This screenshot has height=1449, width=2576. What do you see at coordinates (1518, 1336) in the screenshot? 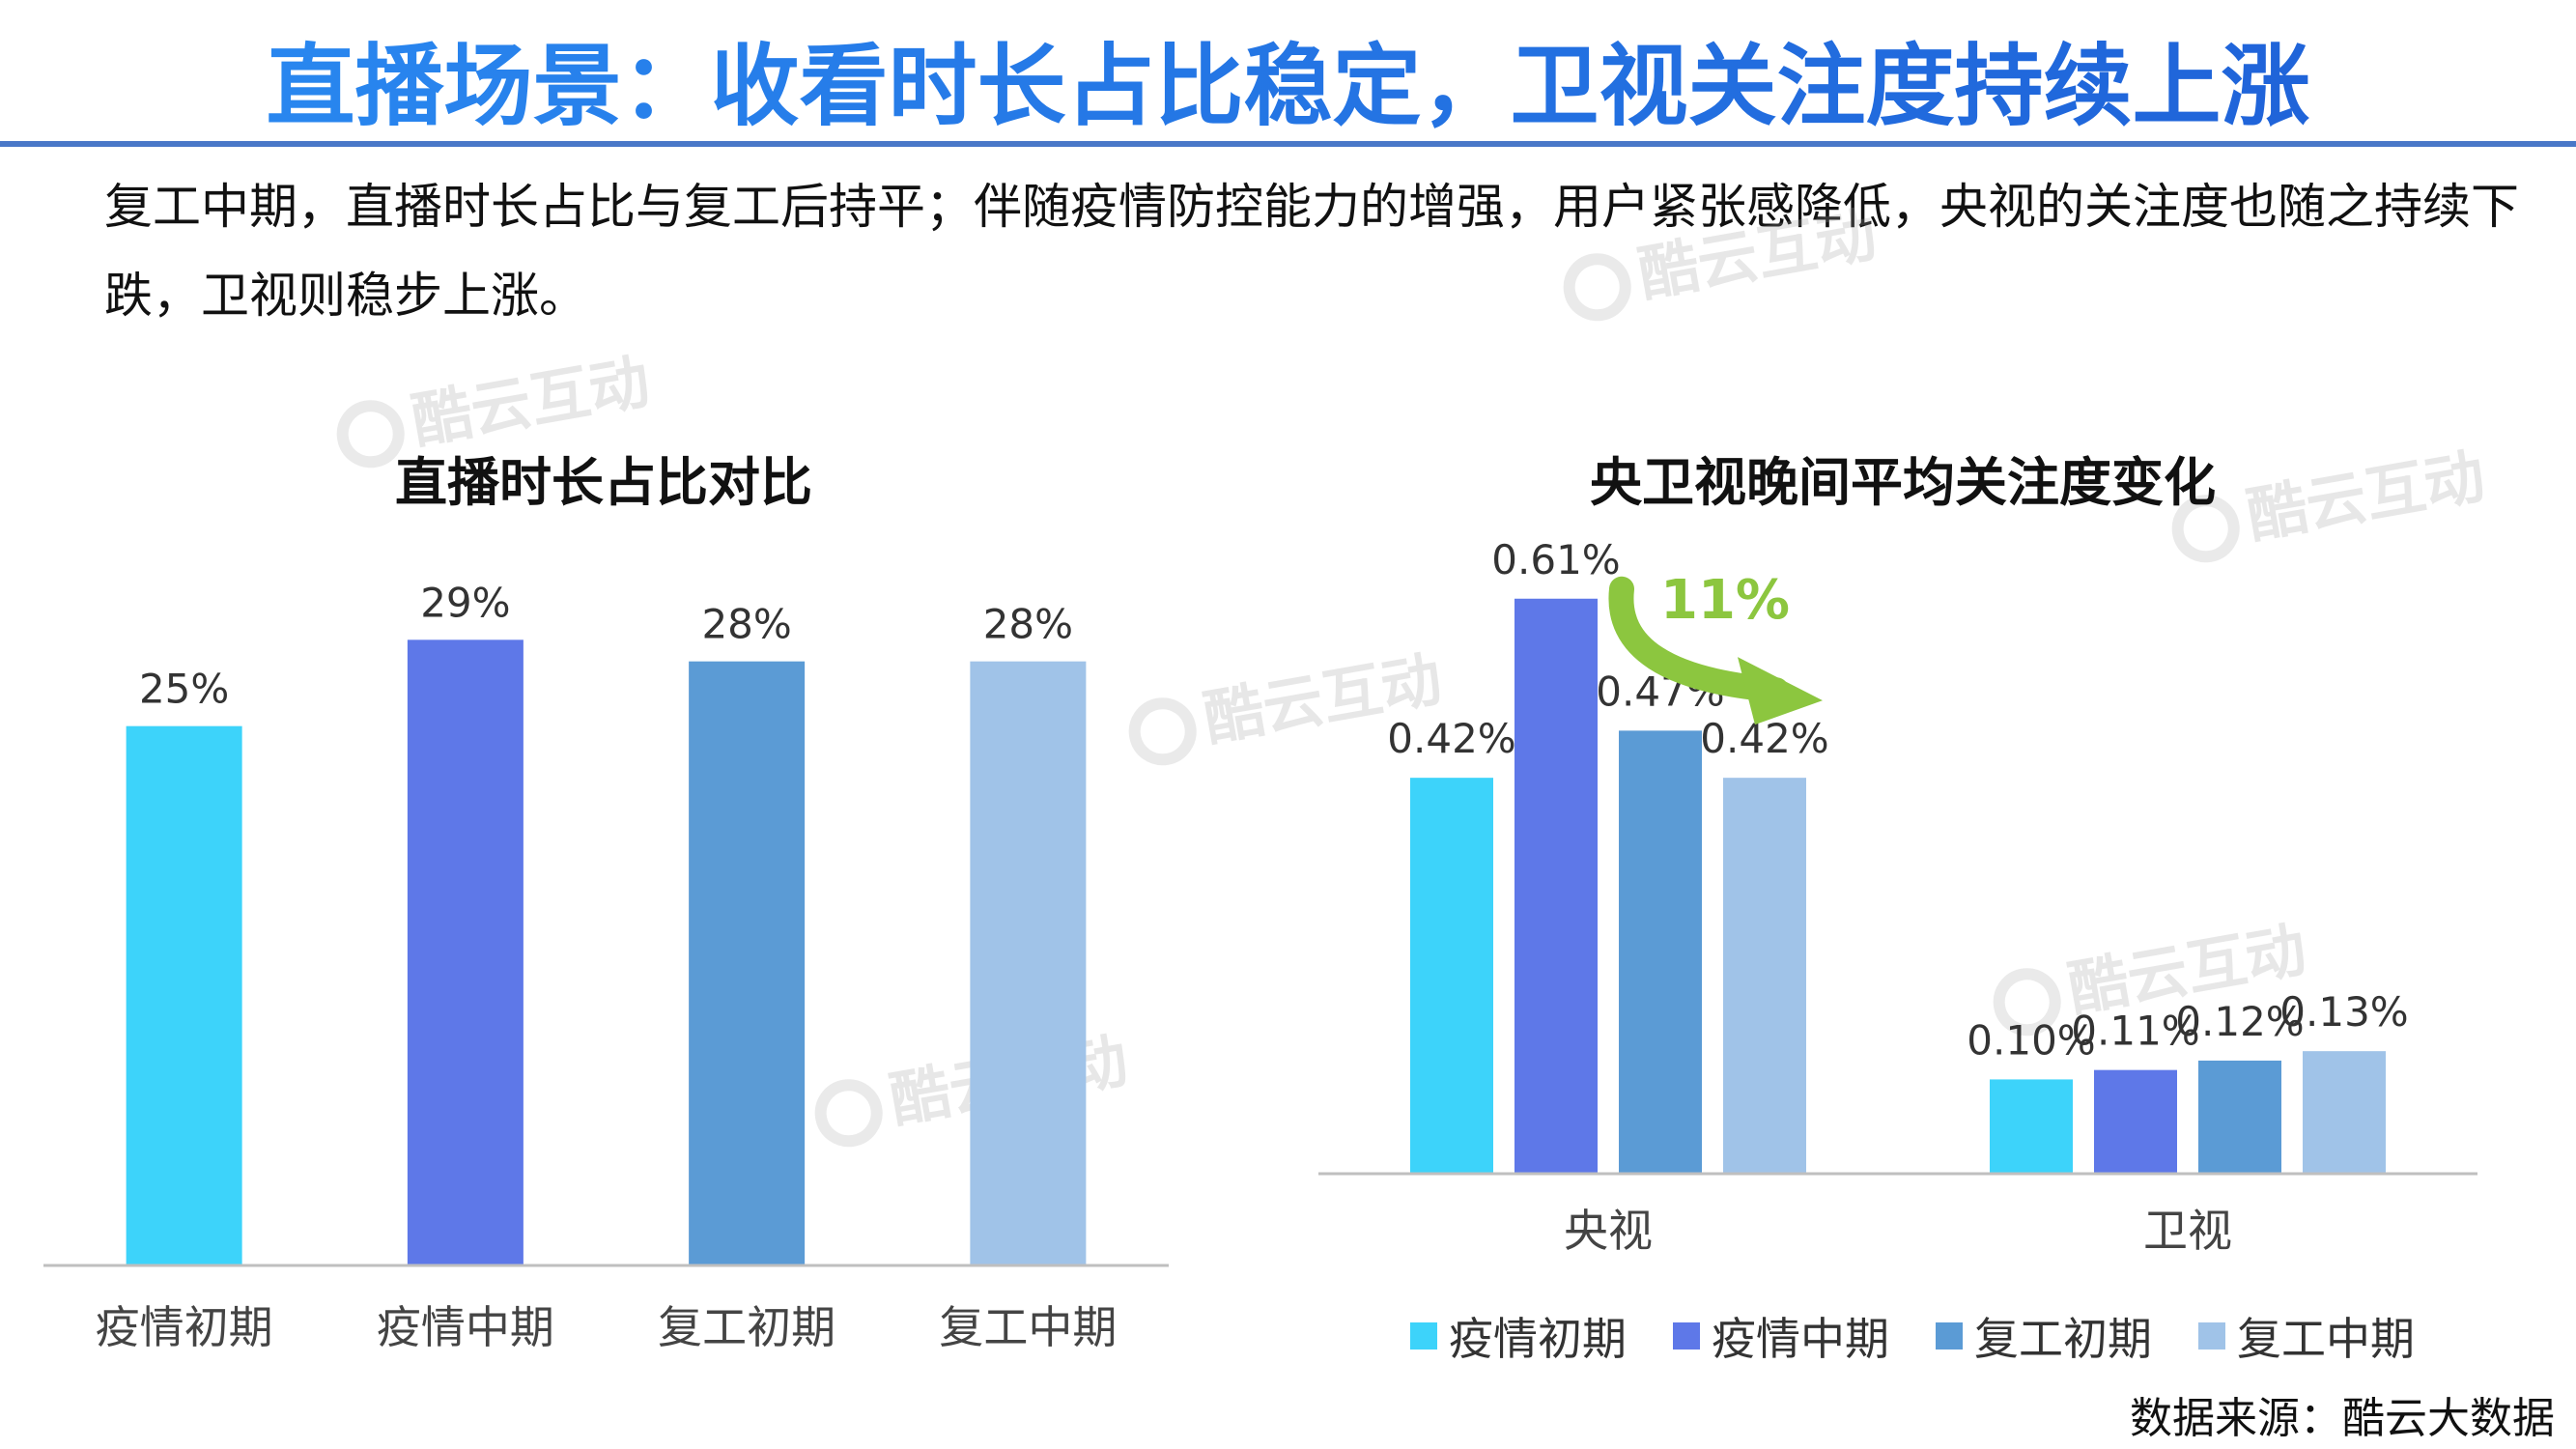
I see `legend-item: 疫情初期` at bounding box center [1518, 1336].